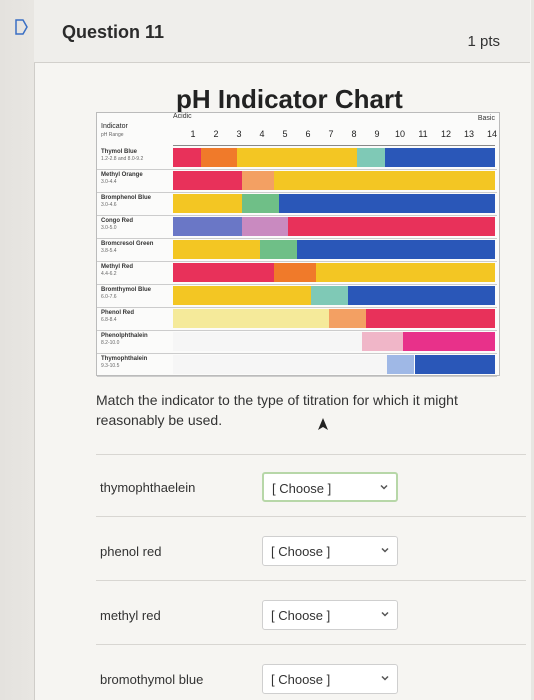 This screenshot has height=700, width=534. What do you see at coordinates (335, 136) in the screenshot?
I see `ph-axis: 1 2 3 4 5 6 7 8 9 10 11 12 13 14` at bounding box center [335, 136].